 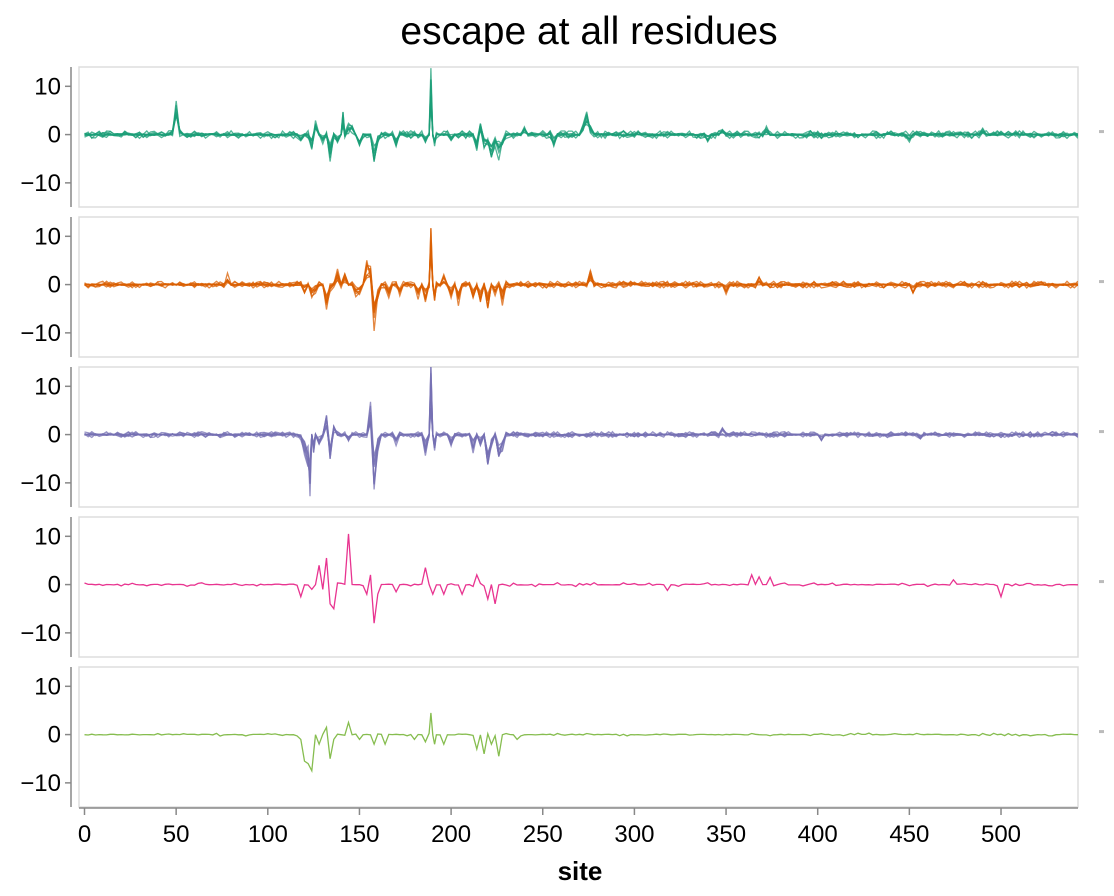 I want to click on x-axis: 0 50 100 150 200 250 300 350 400 450 500, so click(x=578, y=827).